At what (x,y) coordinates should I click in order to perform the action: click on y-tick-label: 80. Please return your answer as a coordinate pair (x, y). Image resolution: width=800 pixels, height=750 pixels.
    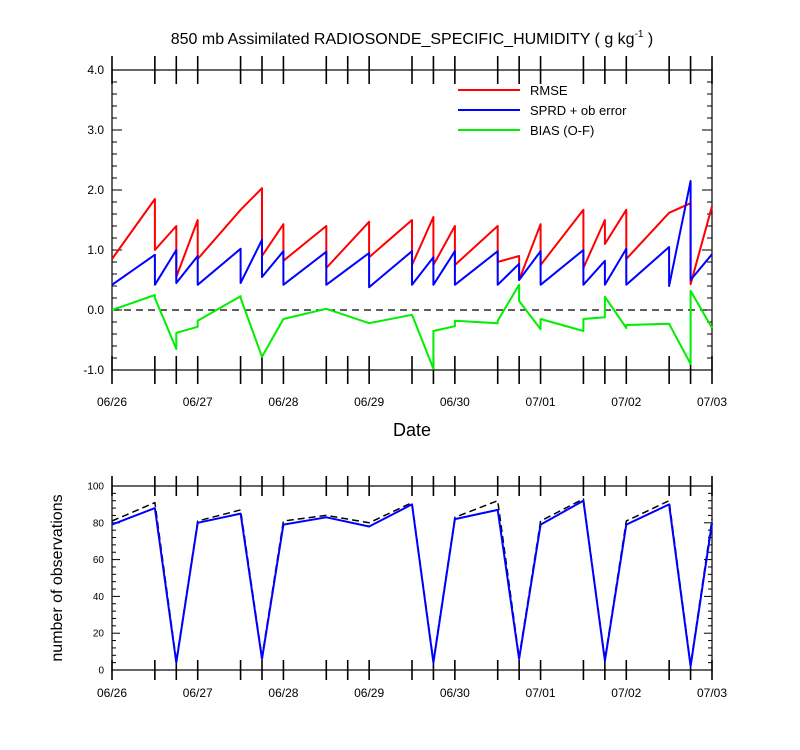
    Looking at the image, I should click on (99, 523).